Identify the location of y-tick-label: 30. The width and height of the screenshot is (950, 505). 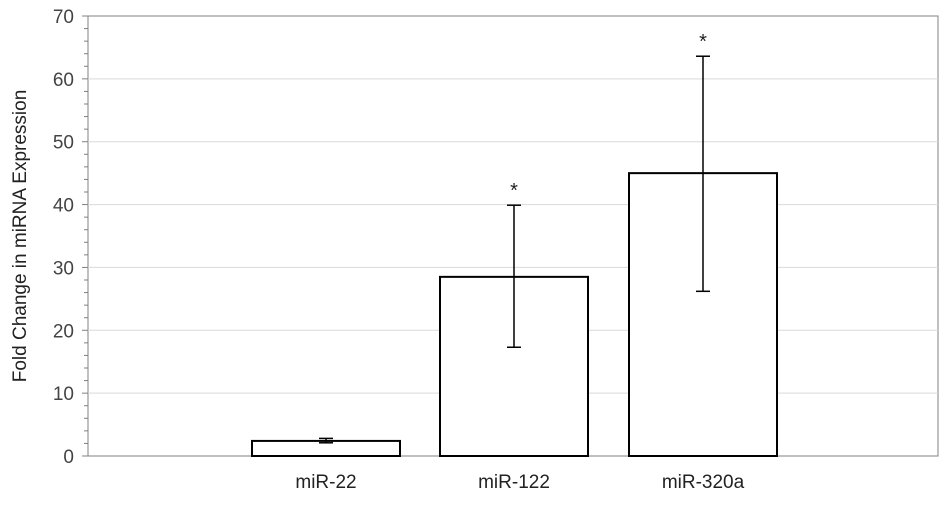
(63, 268).